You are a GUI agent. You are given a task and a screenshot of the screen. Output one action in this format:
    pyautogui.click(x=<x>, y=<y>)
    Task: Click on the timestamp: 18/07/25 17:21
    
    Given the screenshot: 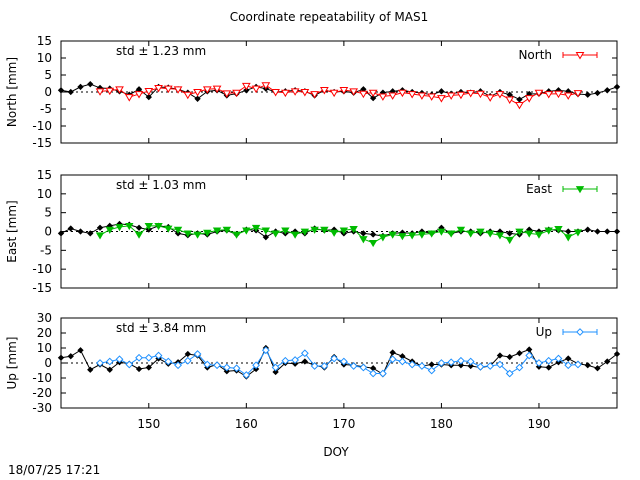 What is the action you would take?
    pyautogui.click(x=54, y=470)
    